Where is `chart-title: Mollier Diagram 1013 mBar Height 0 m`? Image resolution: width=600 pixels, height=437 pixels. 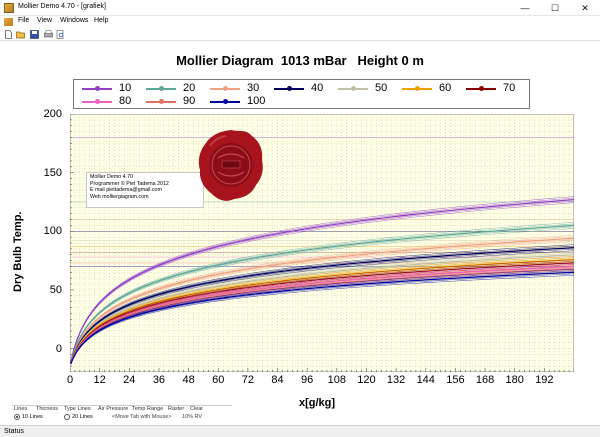
chart-title: Mollier Diagram 1013 mBar Height 0 m is located at coordinates (300, 60).